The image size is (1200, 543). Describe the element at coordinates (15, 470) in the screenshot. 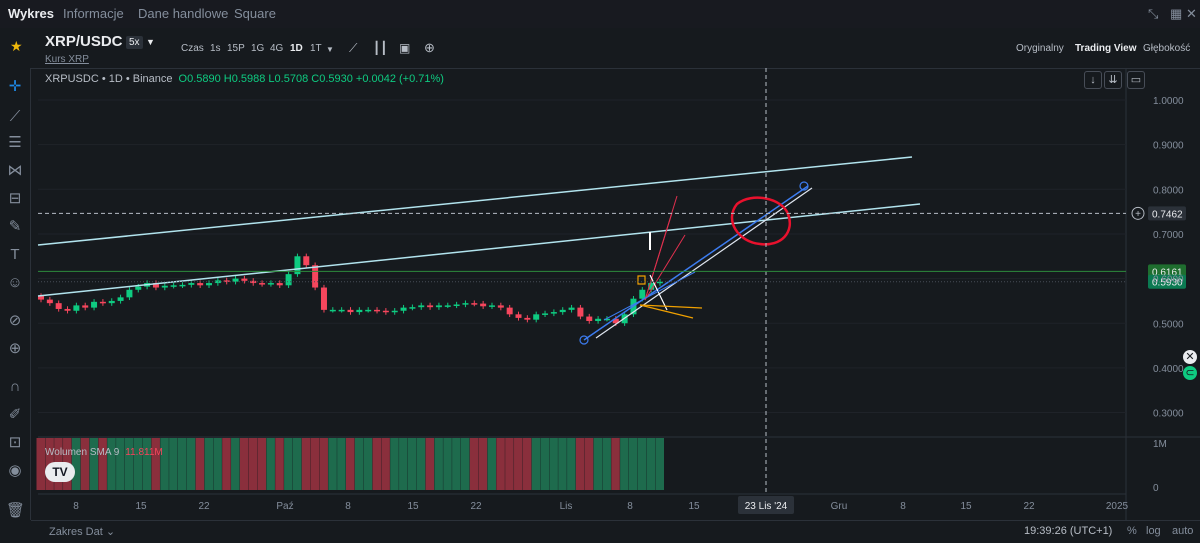

I see `eye-icon: ◉` at that location.